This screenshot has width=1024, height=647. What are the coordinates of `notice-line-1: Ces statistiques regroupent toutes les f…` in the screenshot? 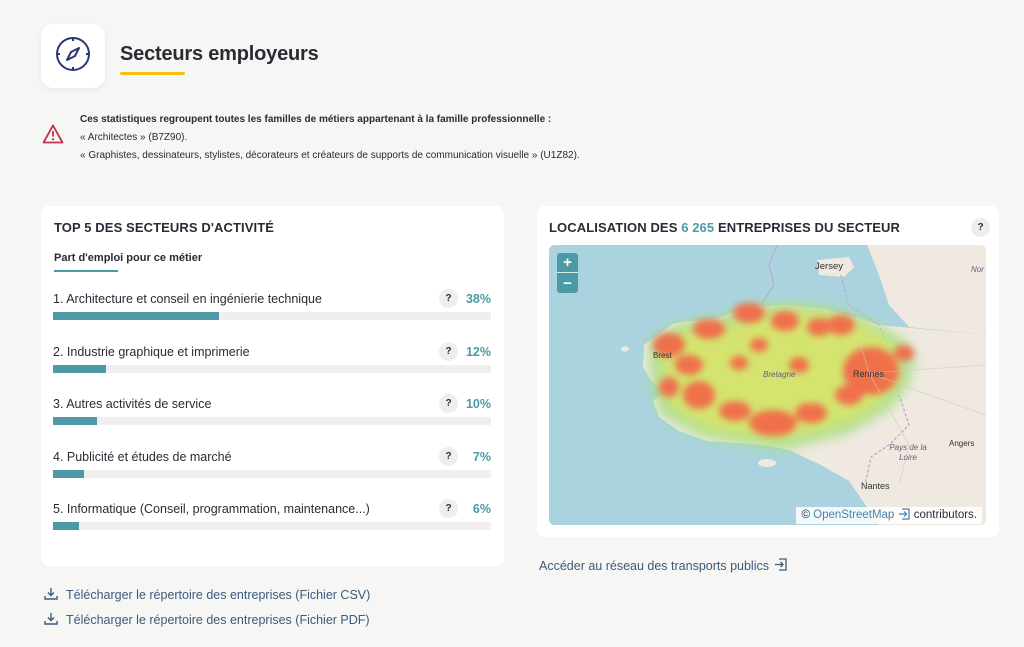 It's located at (316, 119).